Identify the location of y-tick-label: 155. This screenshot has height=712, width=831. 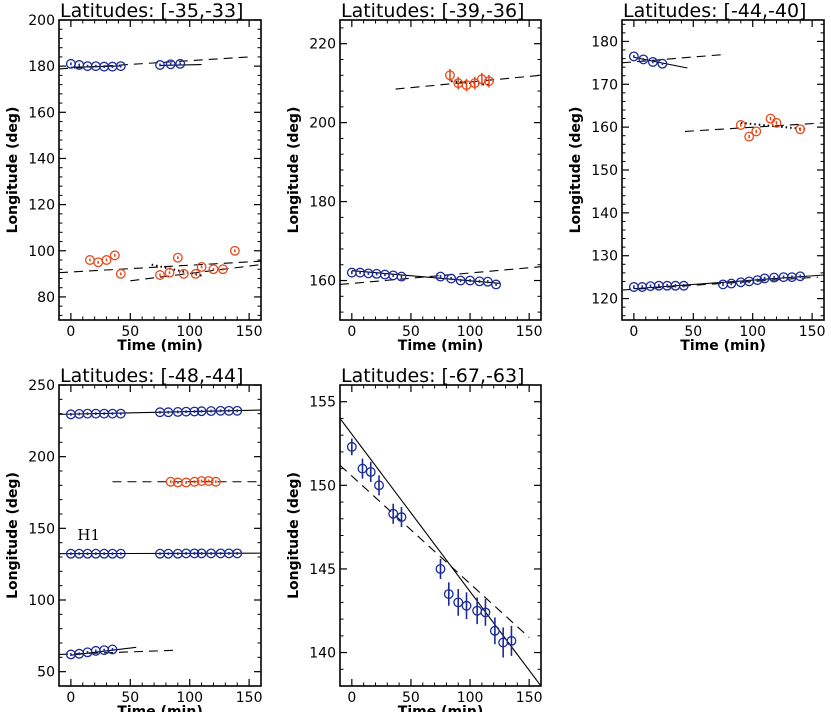
(322, 403).